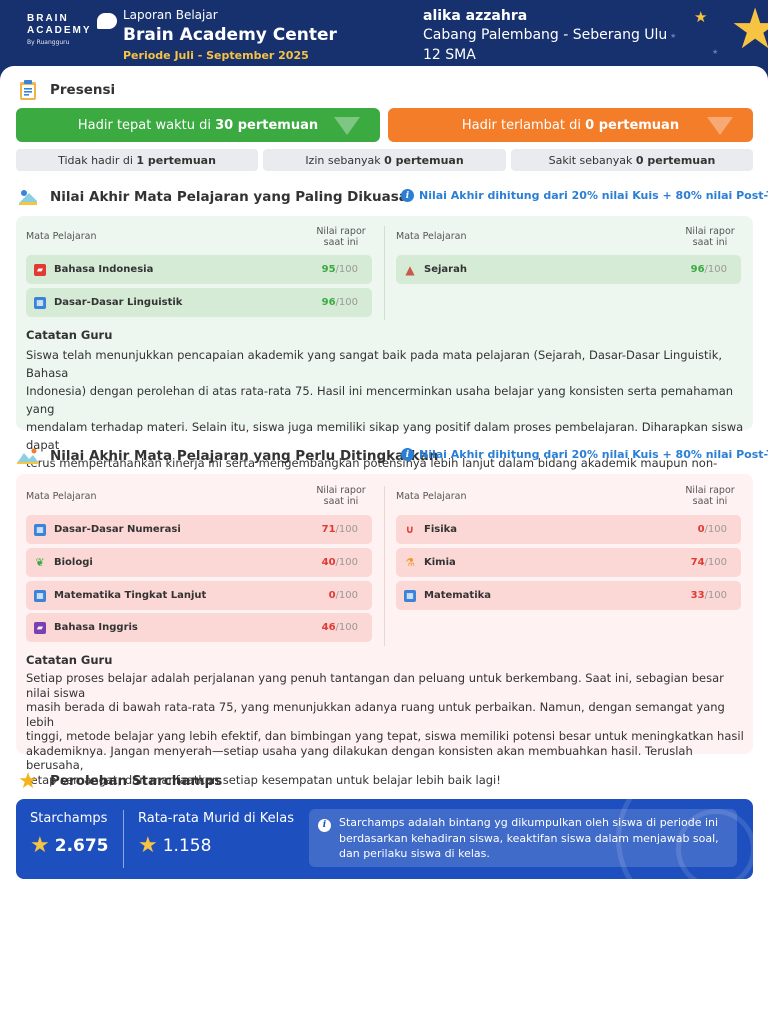 The image size is (768, 1024). Describe the element at coordinates (199, 302) in the screenshot. I see `subject-row: ▦ Dasar-Dasar Linguistik 96/100` at that location.